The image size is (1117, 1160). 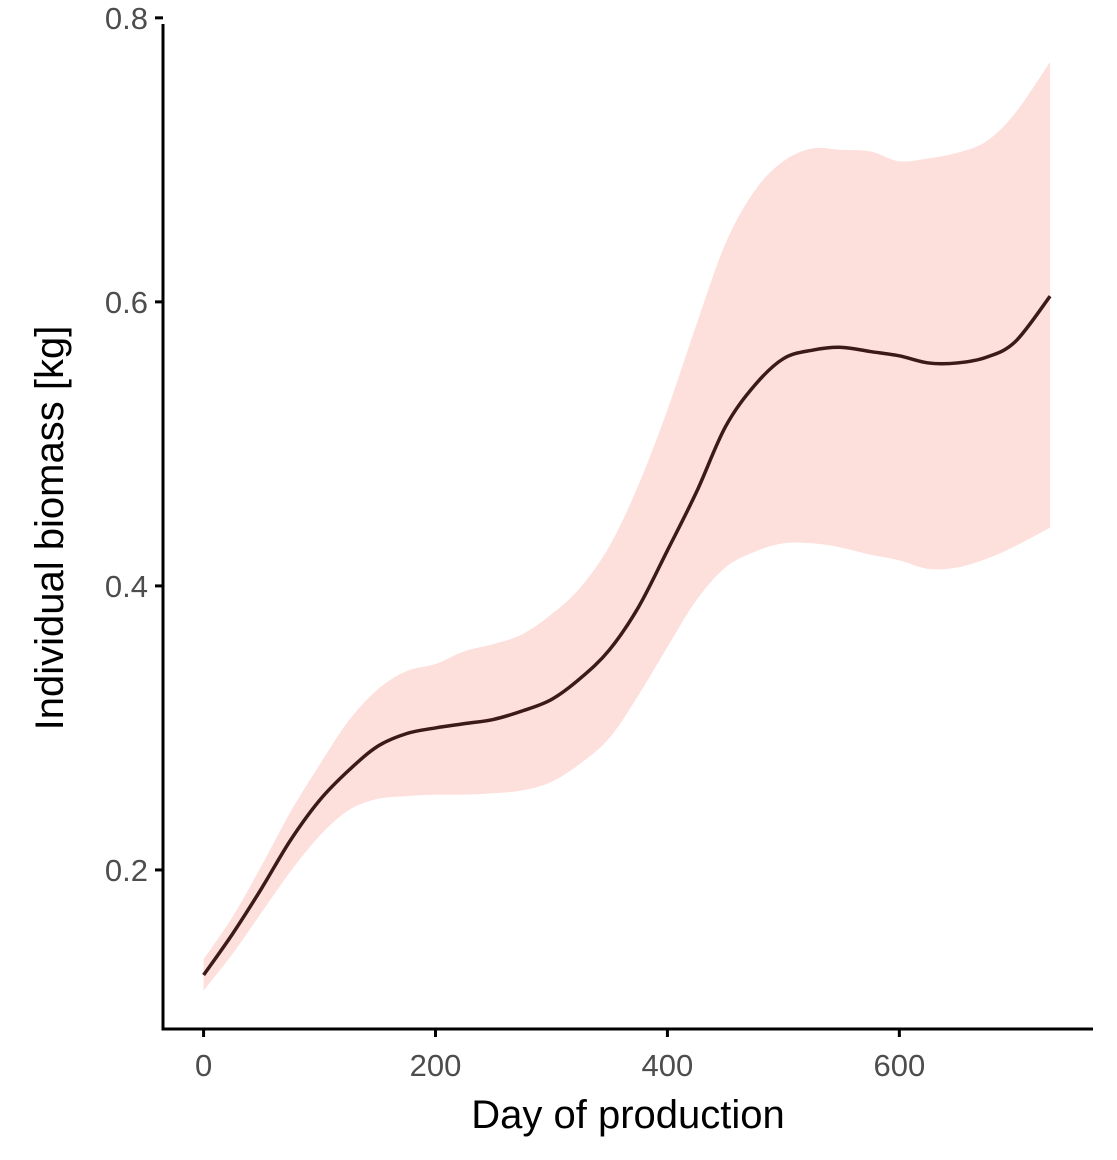 What do you see at coordinates (436, 1065) in the screenshot?
I see `x-tick-label: 200` at bounding box center [436, 1065].